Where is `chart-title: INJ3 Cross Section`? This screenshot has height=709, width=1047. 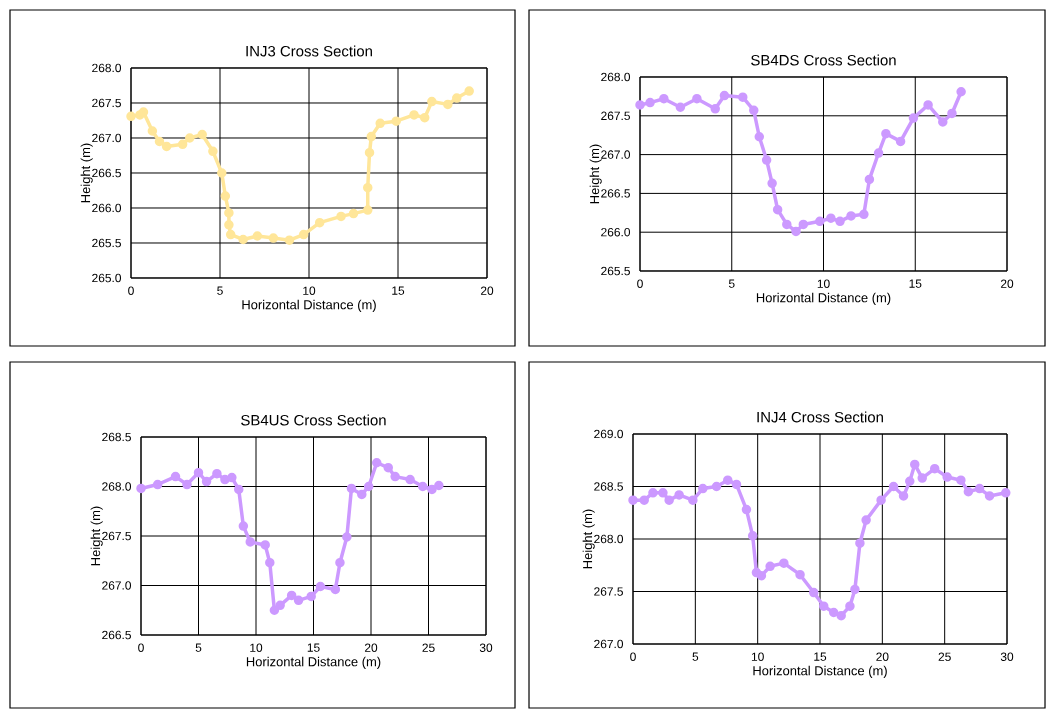
chart-title: INJ3 Cross Section is located at coordinates (309, 51).